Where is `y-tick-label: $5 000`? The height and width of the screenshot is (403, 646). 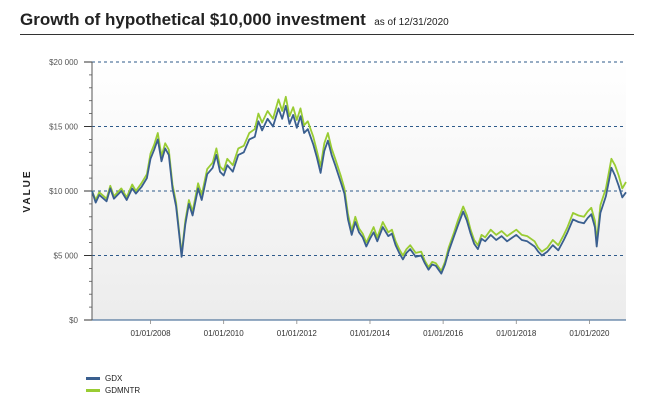 y-tick-label: $5 000 is located at coordinates (66, 256).